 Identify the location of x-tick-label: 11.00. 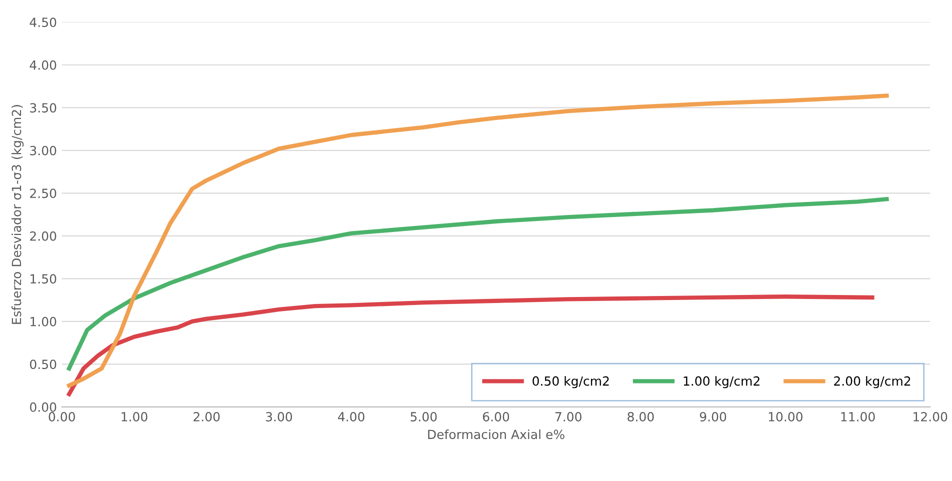
(858, 417).